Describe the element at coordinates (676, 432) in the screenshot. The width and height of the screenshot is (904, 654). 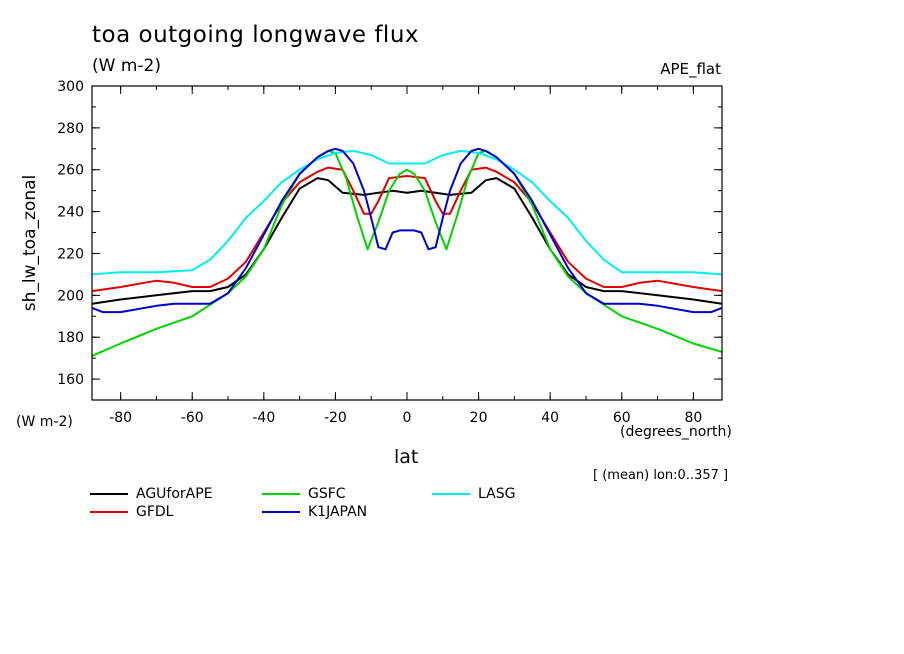
I see `x-axis-unit: (degrees_north)` at that location.